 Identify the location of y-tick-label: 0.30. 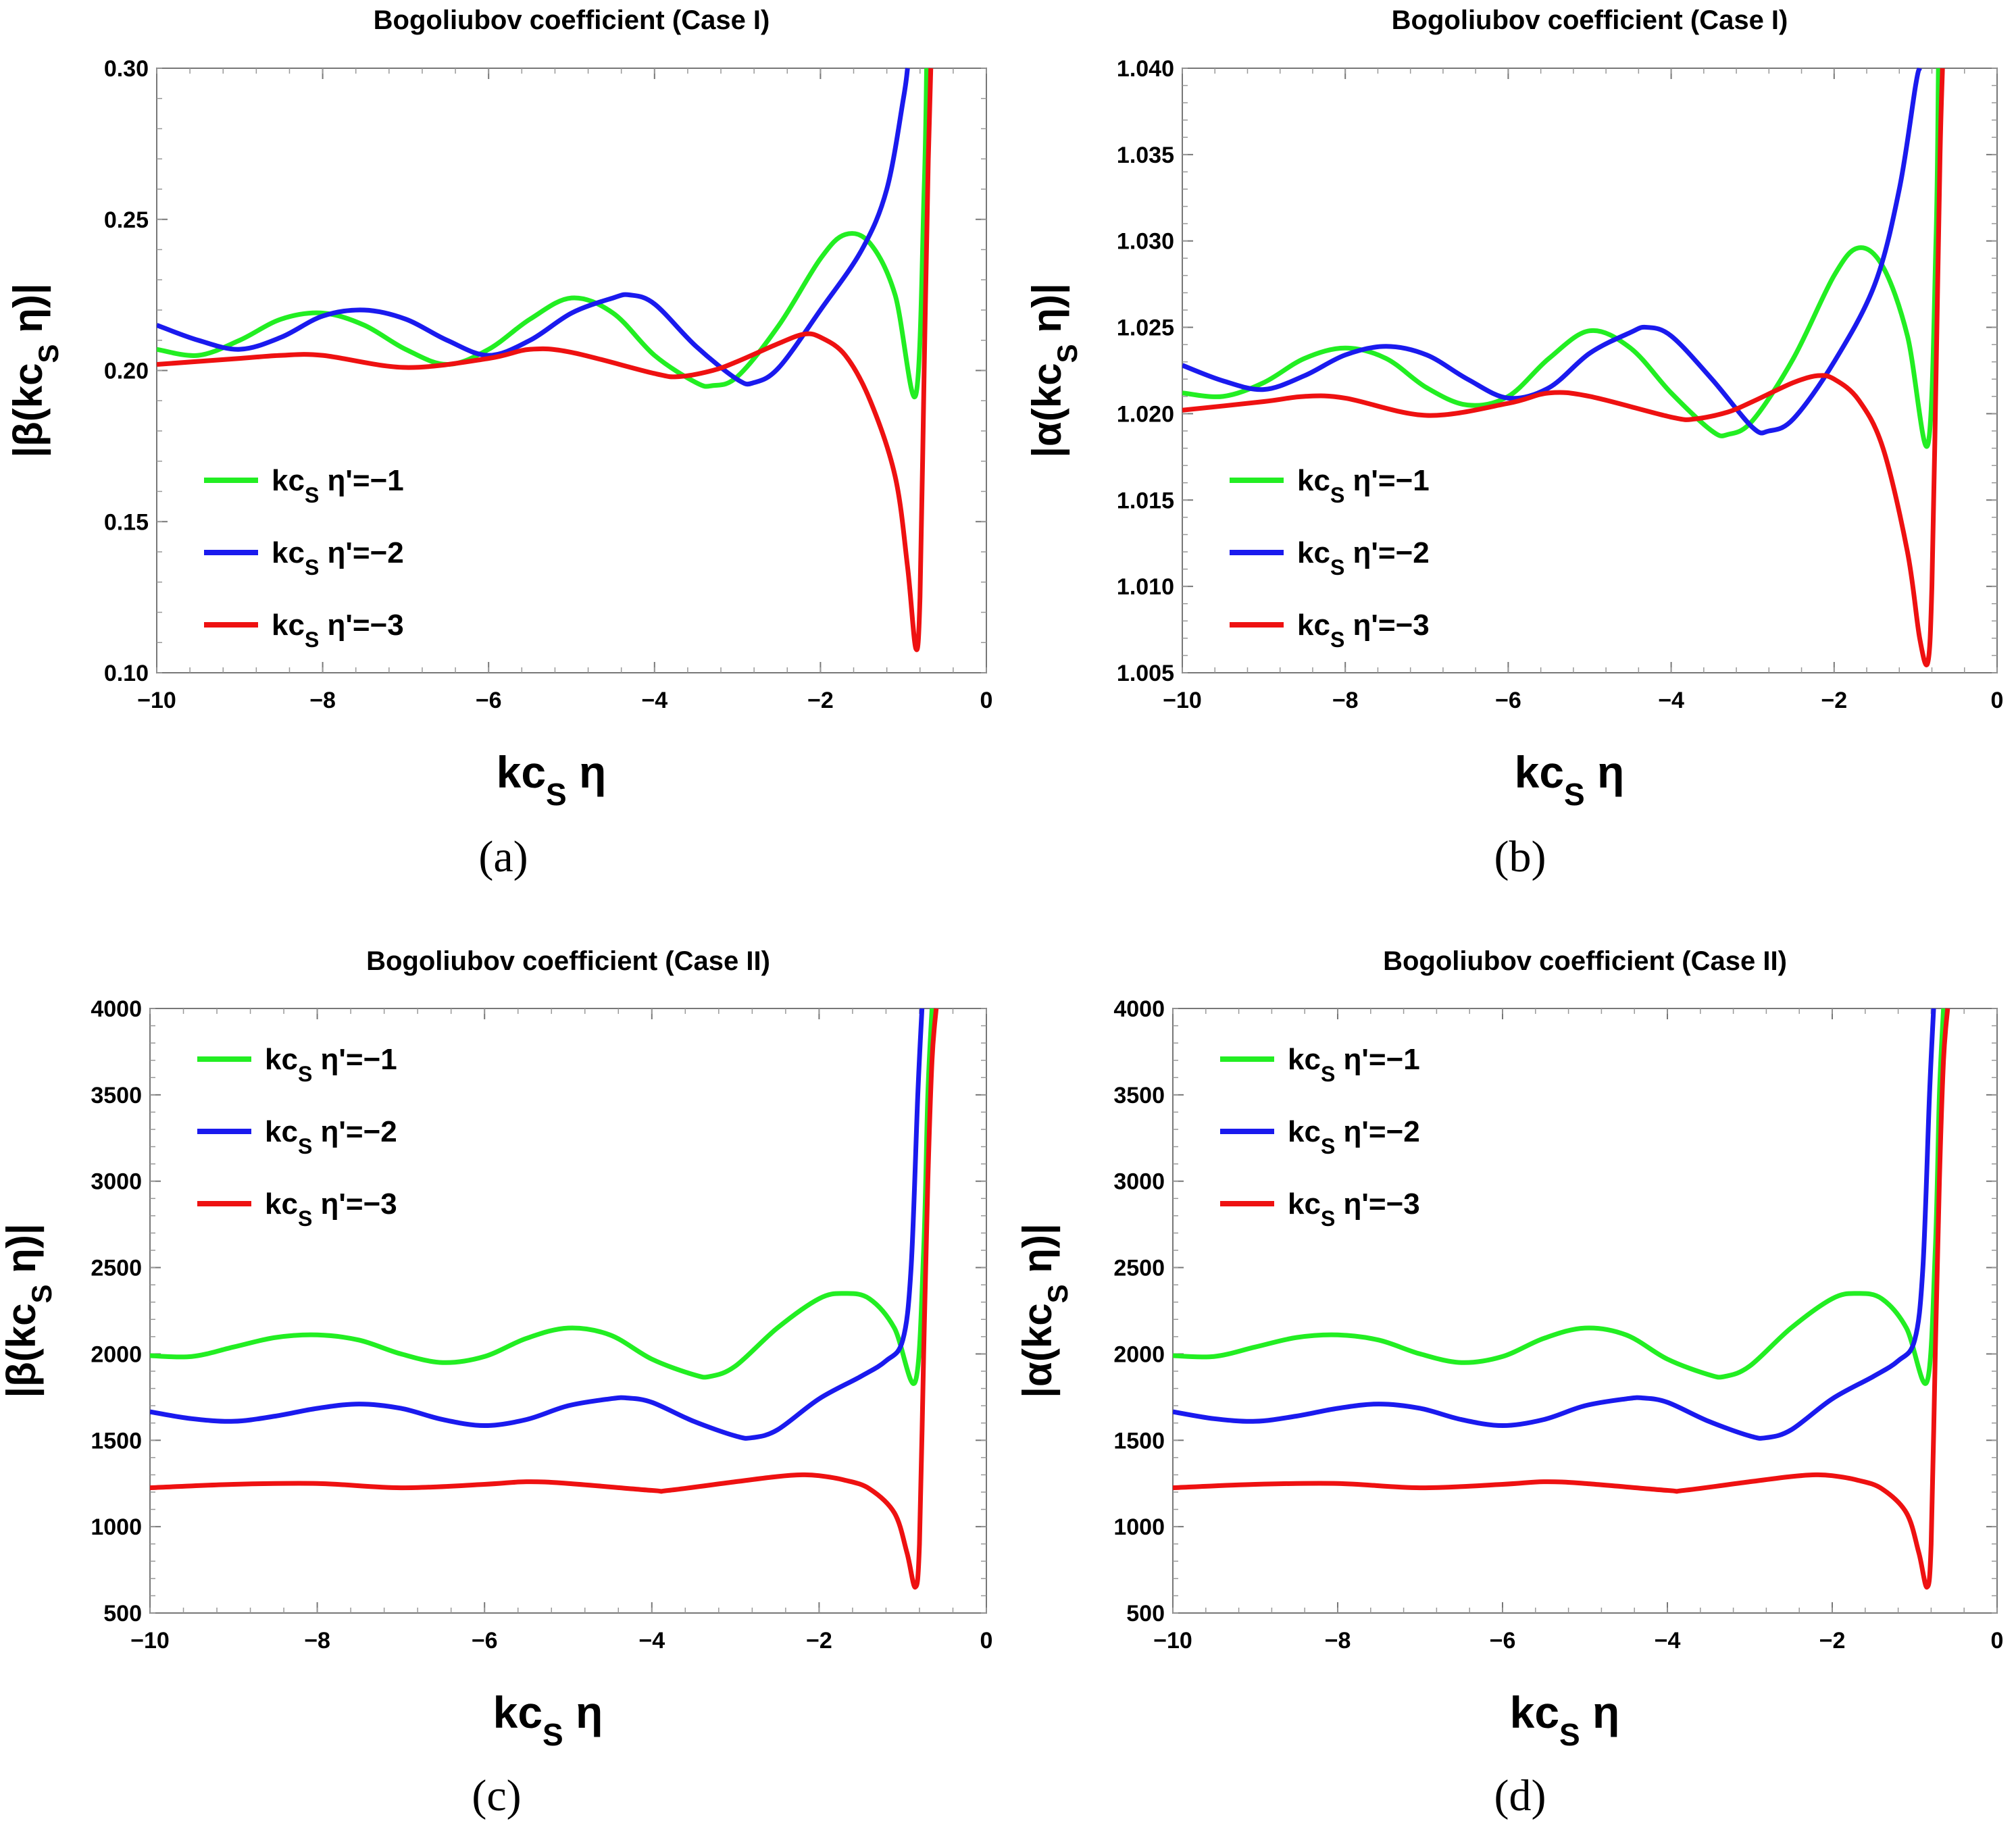
(126, 69).